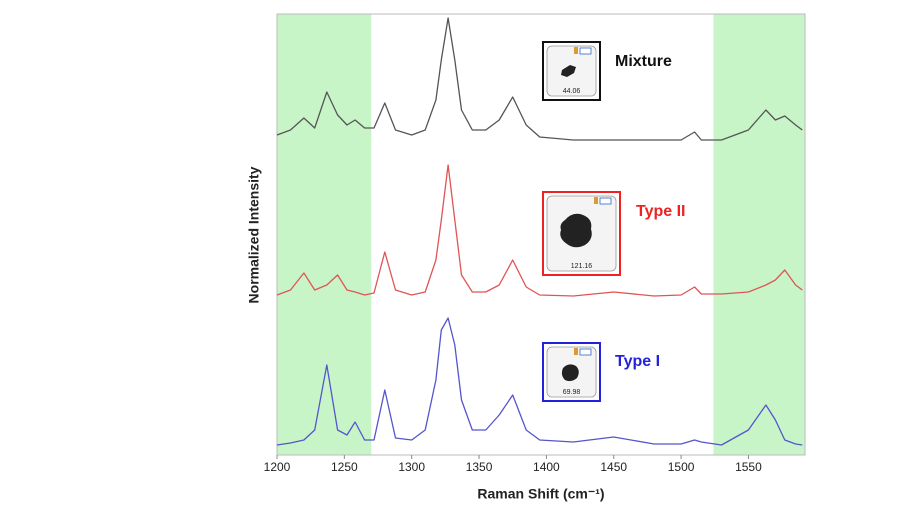  I want to click on inset-value: 69.98, so click(572, 392).